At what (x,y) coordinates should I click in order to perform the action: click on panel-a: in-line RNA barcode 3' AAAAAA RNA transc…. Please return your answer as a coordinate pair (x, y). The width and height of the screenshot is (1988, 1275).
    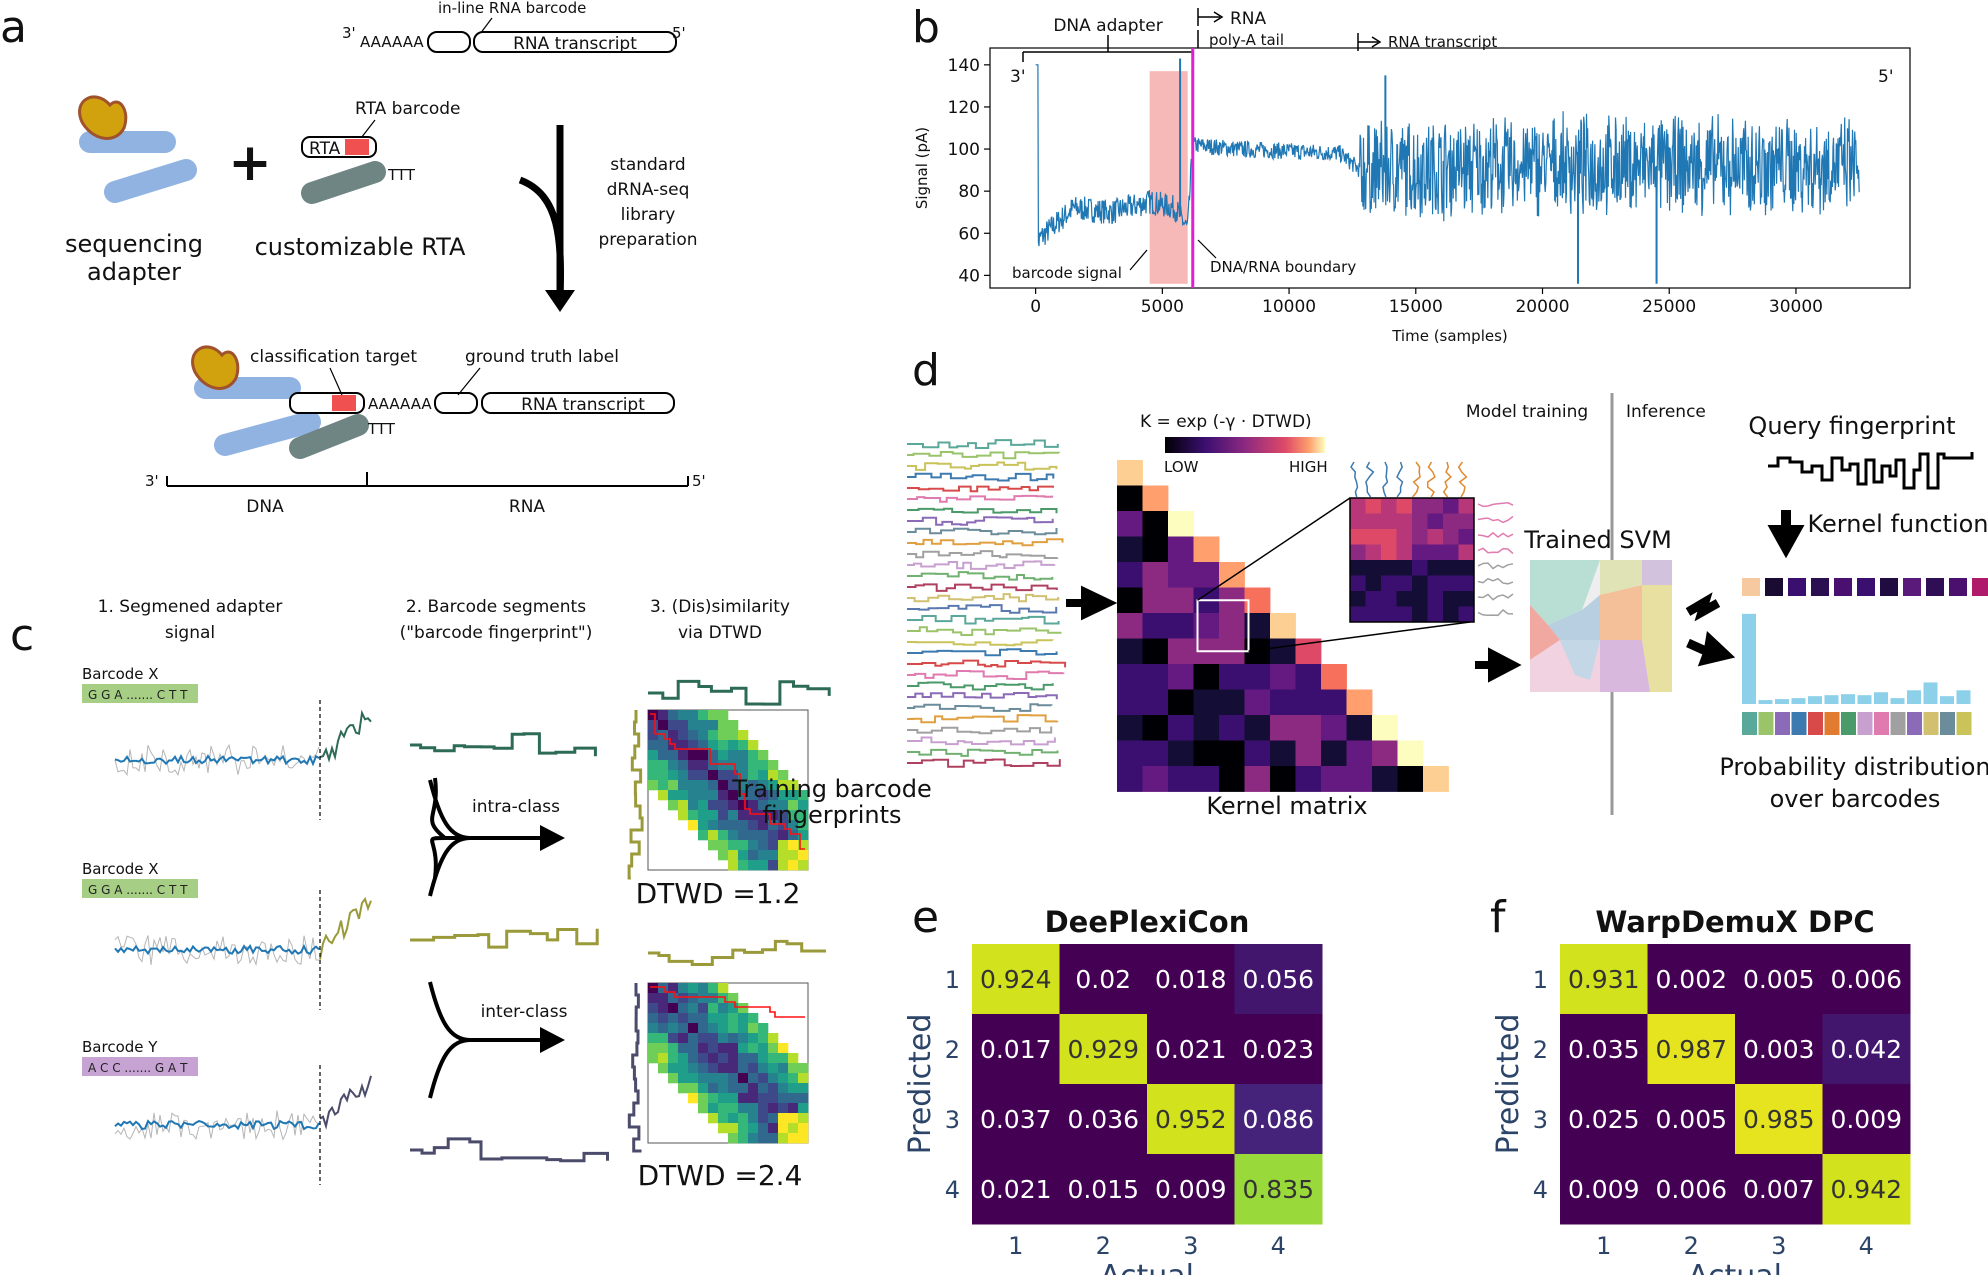
    Looking at the image, I should click on (385, 258).